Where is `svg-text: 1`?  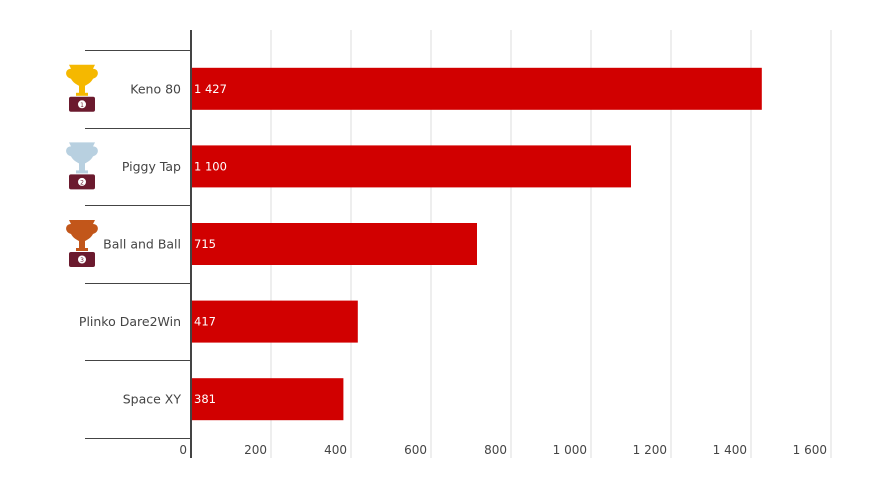
svg-text: 1 is located at coordinates (82, 105).